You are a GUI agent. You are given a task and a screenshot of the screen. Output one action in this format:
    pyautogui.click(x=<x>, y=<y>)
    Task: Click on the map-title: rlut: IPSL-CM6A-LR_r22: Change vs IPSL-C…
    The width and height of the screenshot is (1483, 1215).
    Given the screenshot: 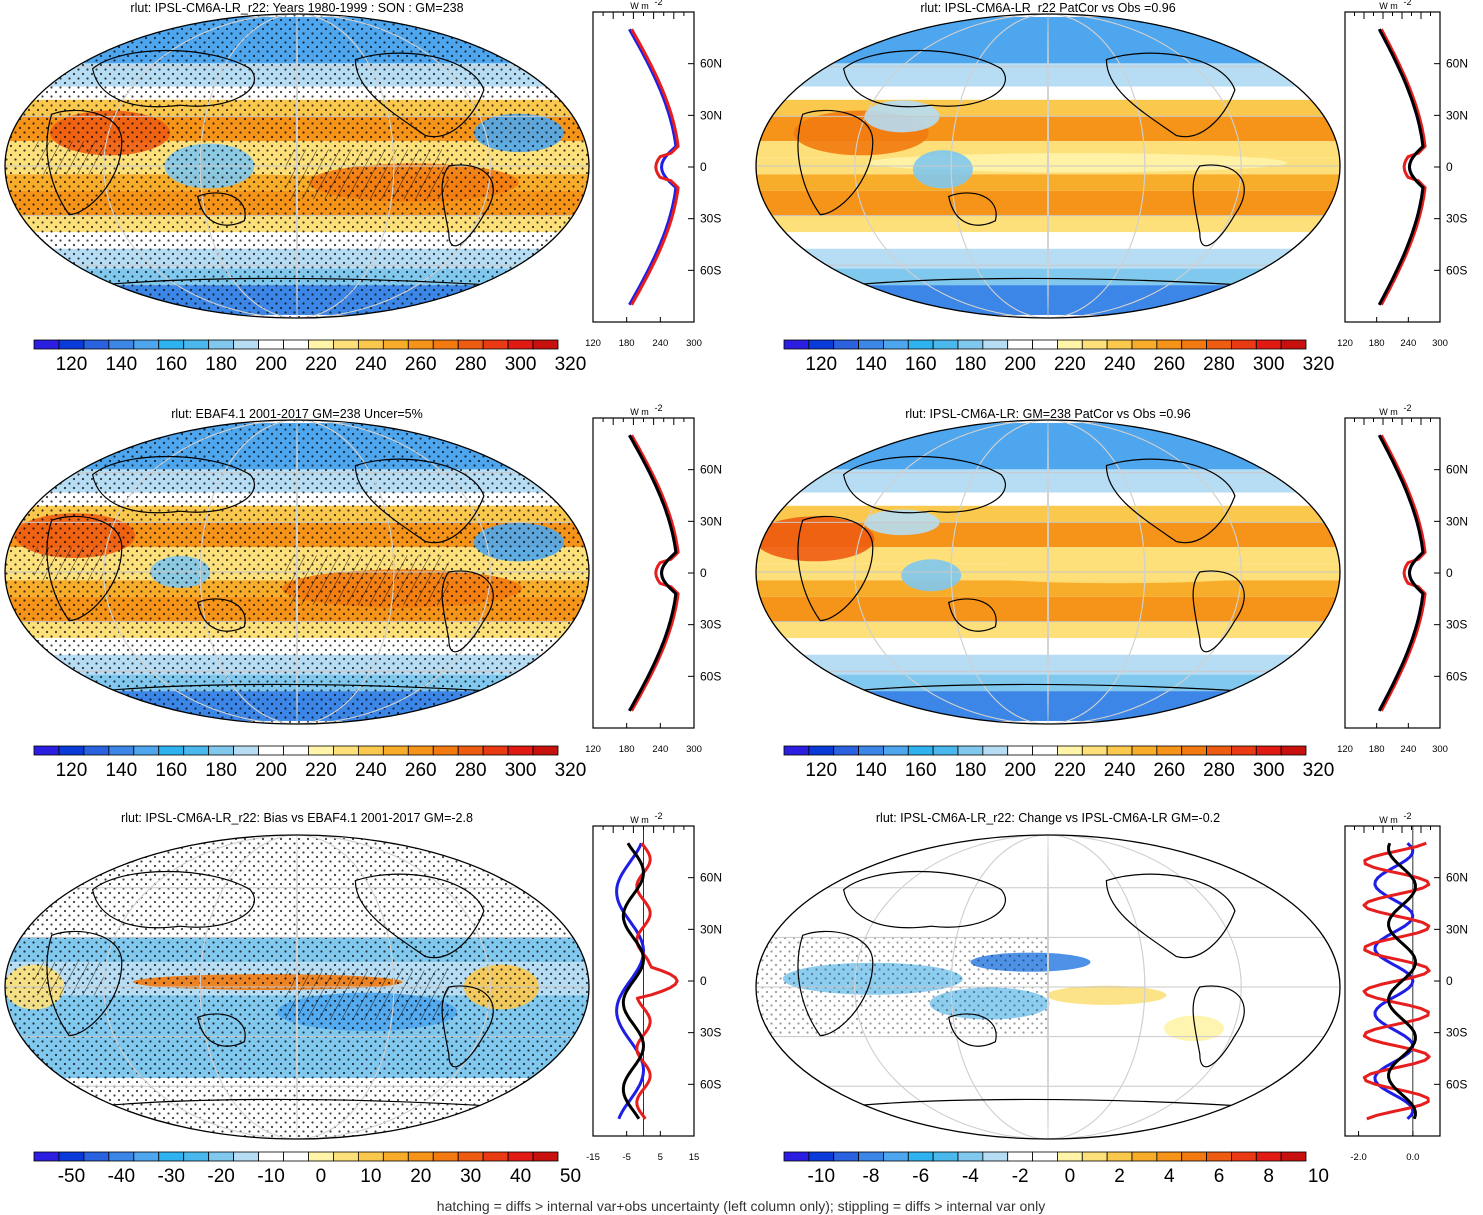 What is the action you would take?
    pyautogui.click(x=1048, y=818)
    